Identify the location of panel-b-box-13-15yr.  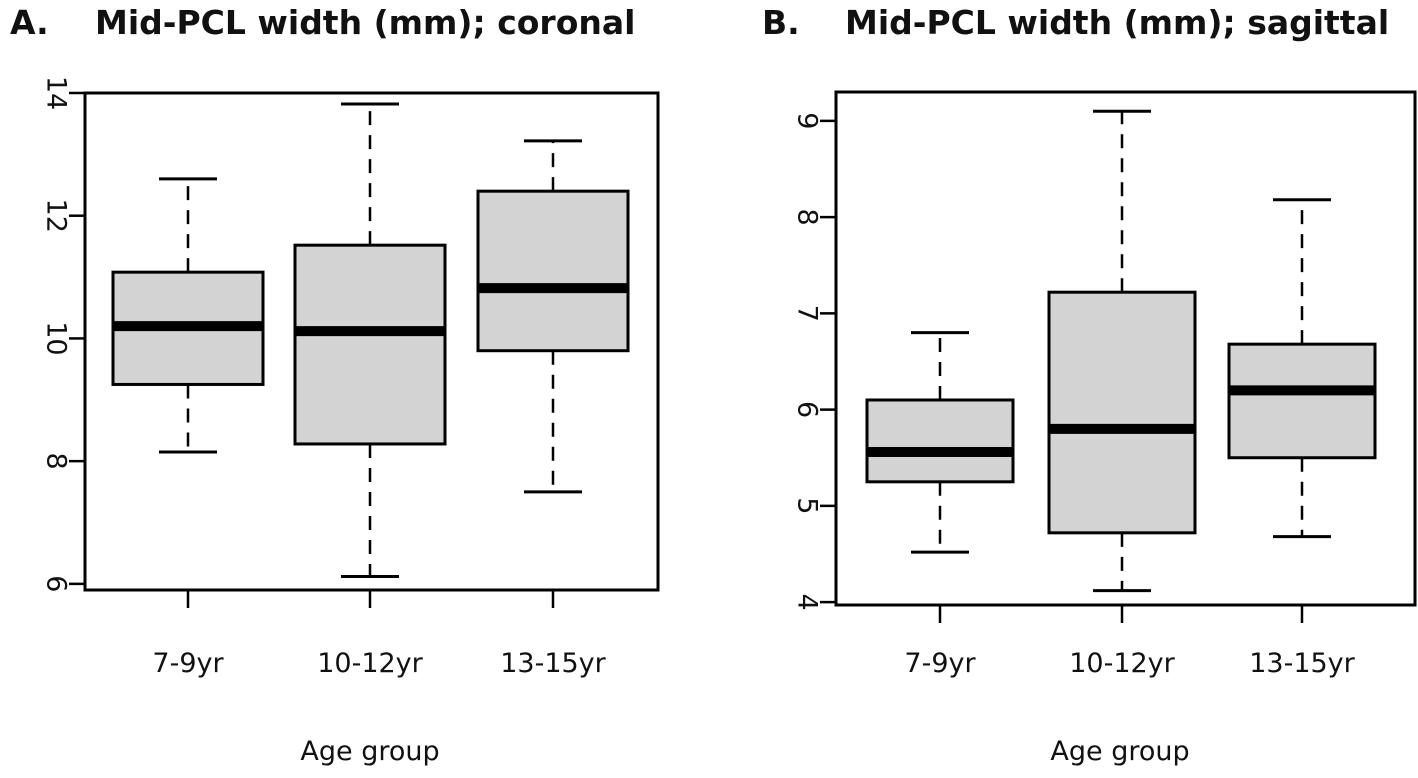
(1302, 401).